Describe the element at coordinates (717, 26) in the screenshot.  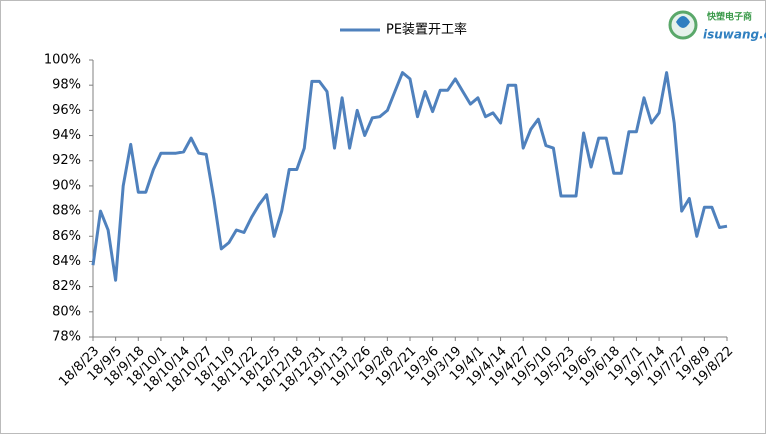
I see `watermark: 快塑电子商 isuwang.co` at that location.